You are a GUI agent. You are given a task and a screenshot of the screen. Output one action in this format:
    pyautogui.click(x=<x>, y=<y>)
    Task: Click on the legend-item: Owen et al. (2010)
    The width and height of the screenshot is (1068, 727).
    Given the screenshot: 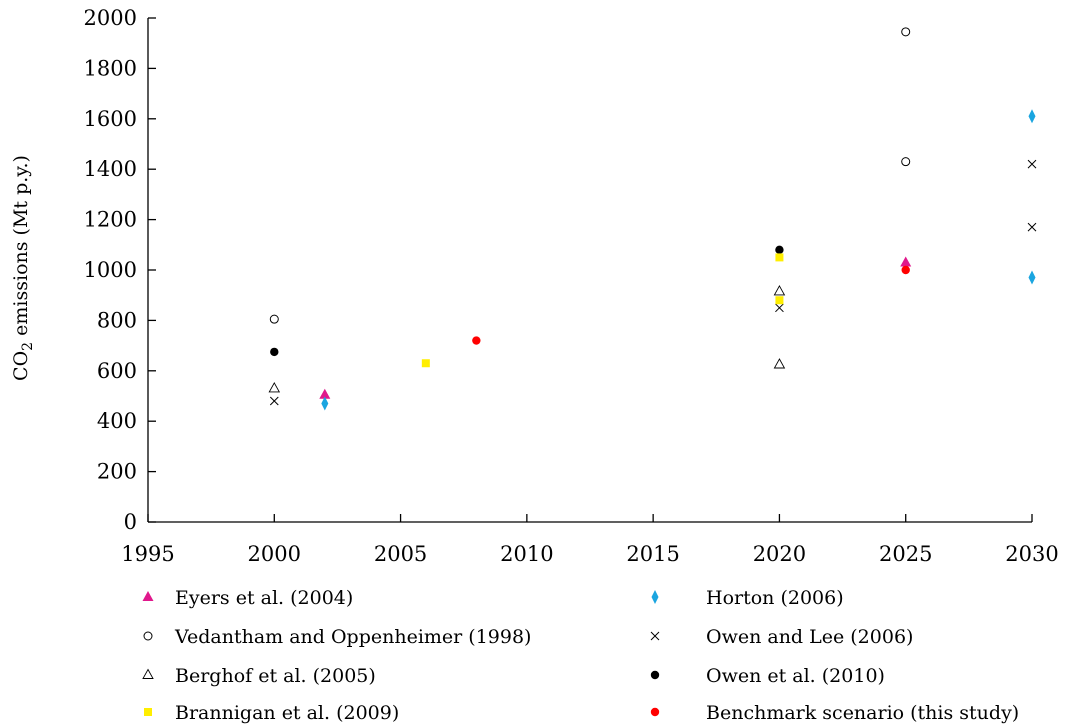 What is the action you would take?
    pyautogui.click(x=767, y=676)
    